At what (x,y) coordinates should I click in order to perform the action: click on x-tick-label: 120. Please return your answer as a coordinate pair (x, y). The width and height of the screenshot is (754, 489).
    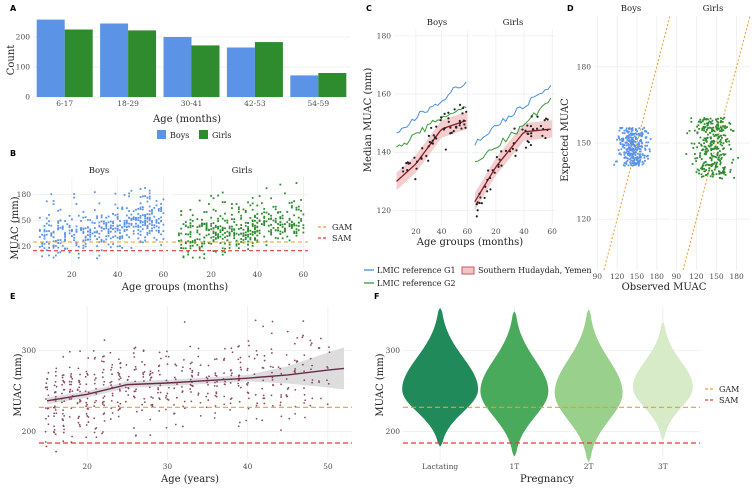
    Looking at the image, I should click on (617, 276).